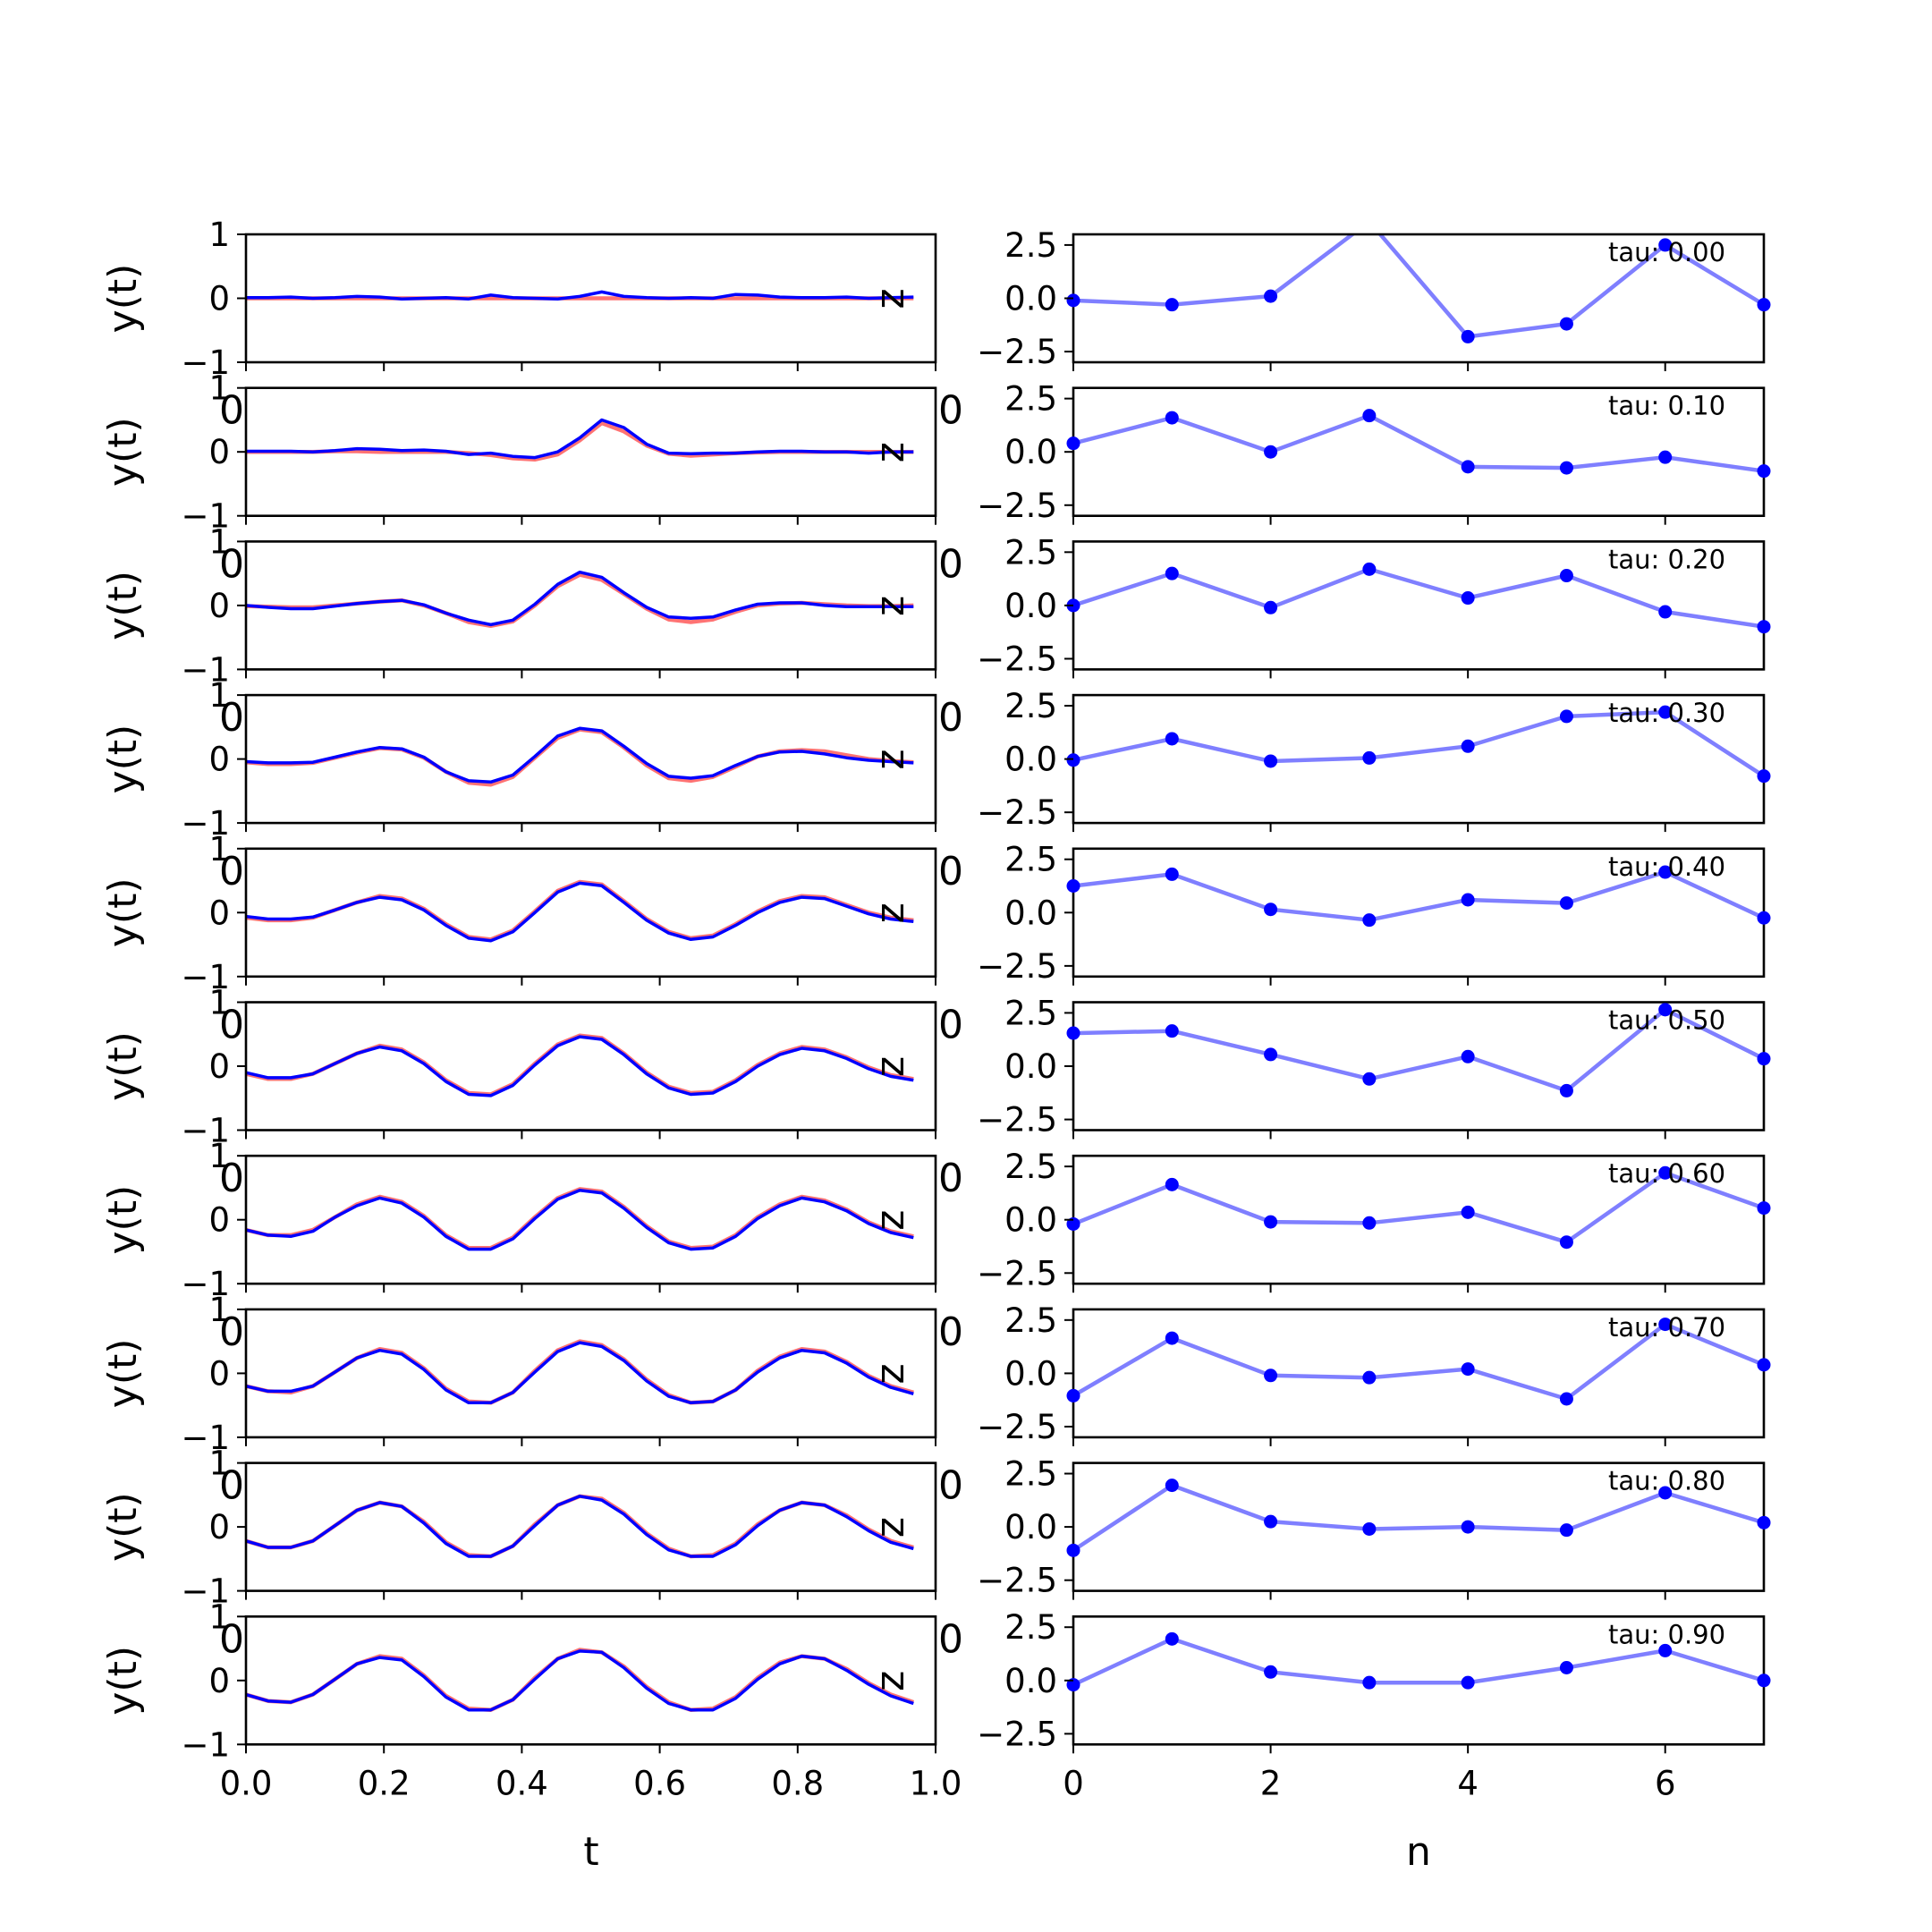  I want to click on right-panel-9: 2.5 0.0 −2.50 2 4 6 tau: 0.90, so click(1374, 1705).